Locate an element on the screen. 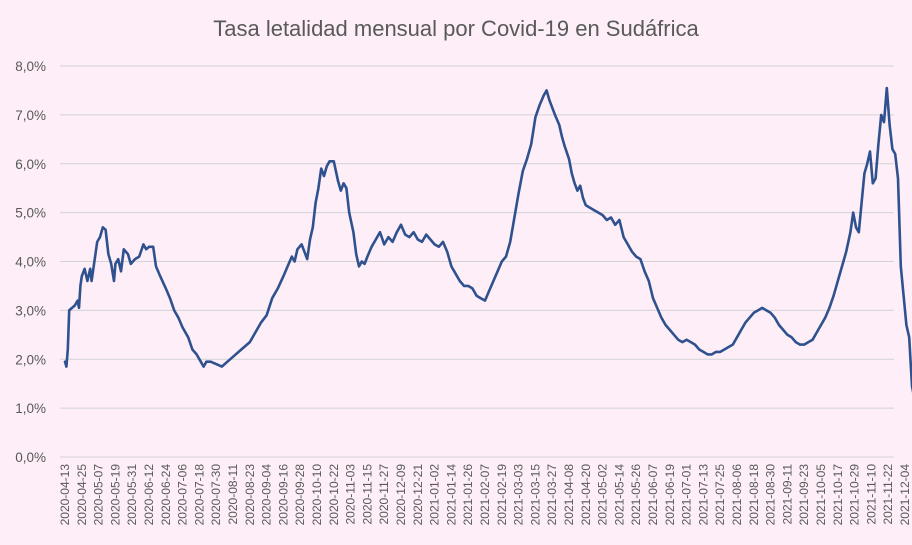 This screenshot has height=545, width=912. y-tick-label: 6,0% is located at coordinates (30, 164).